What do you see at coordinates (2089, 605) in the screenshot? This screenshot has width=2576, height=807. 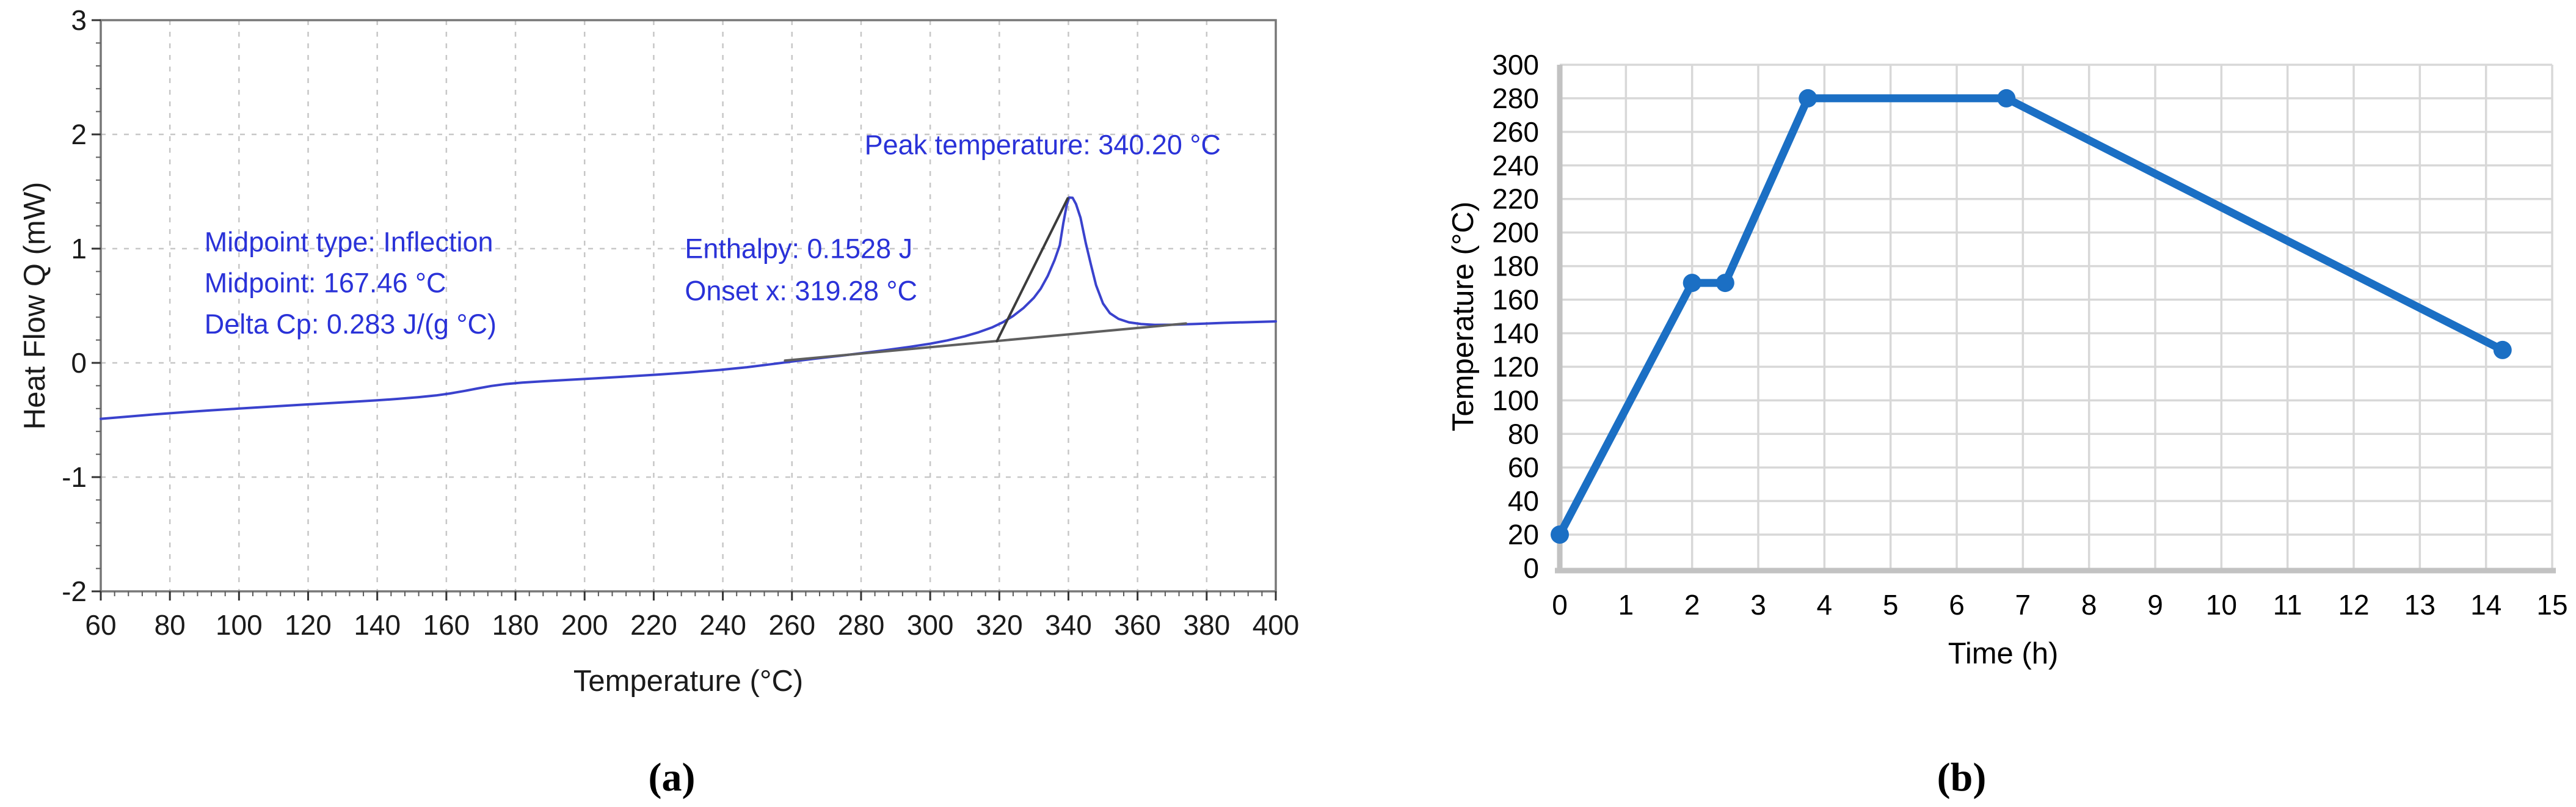 I see `svg-text: 8` at bounding box center [2089, 605].